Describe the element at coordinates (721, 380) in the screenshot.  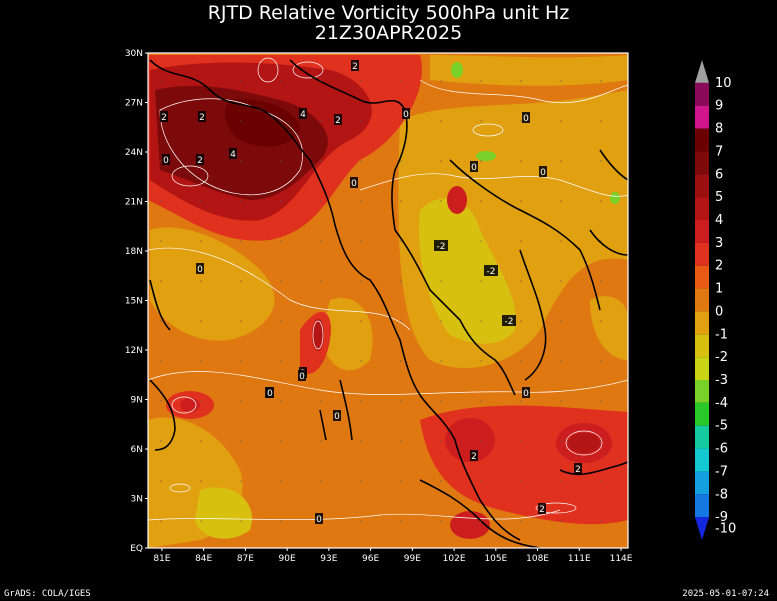
I see `colorbar-label: -3` at that location.